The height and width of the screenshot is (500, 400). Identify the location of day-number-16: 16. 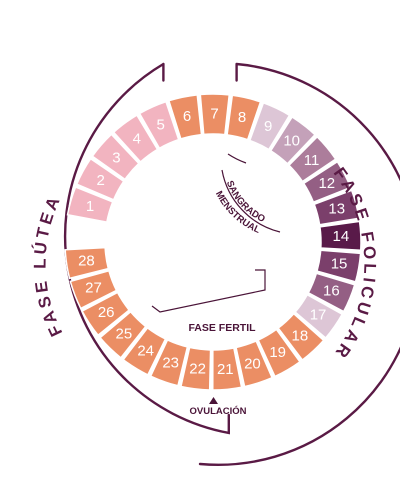
(331, 290).